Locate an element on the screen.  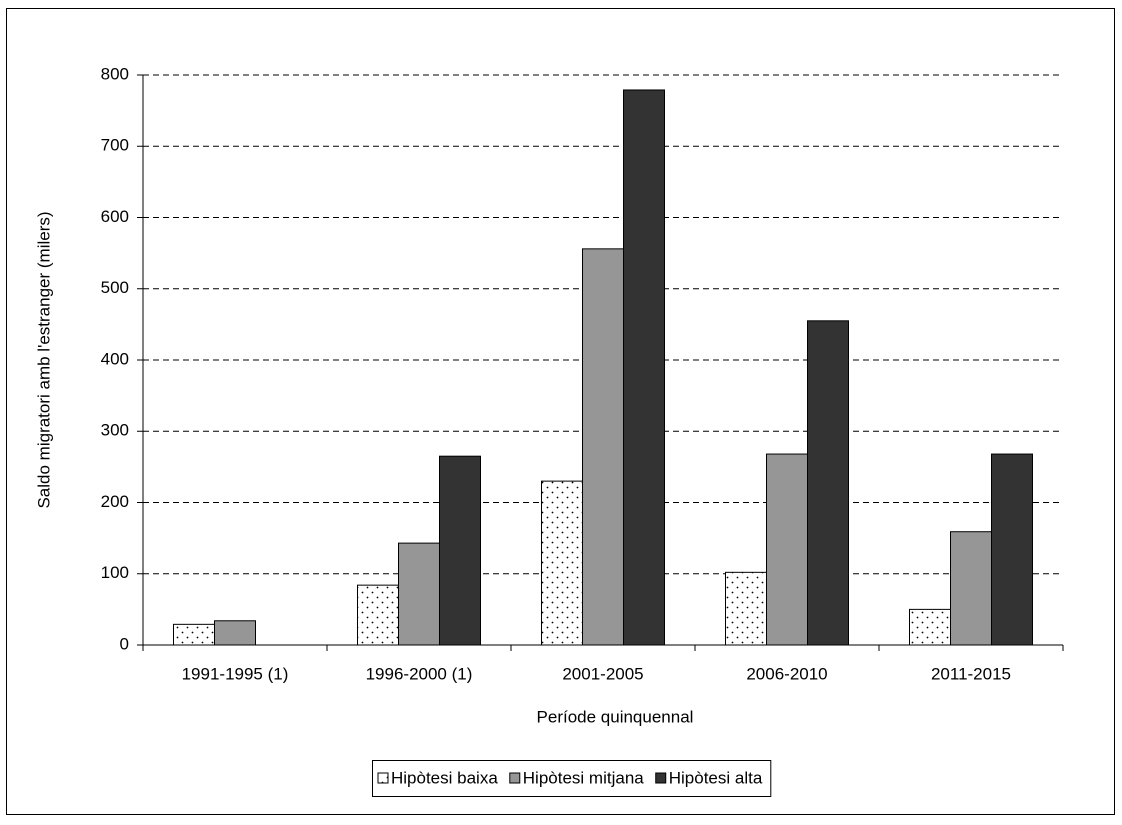
y-tick-label: 300 is located at coordinates (115, 430).